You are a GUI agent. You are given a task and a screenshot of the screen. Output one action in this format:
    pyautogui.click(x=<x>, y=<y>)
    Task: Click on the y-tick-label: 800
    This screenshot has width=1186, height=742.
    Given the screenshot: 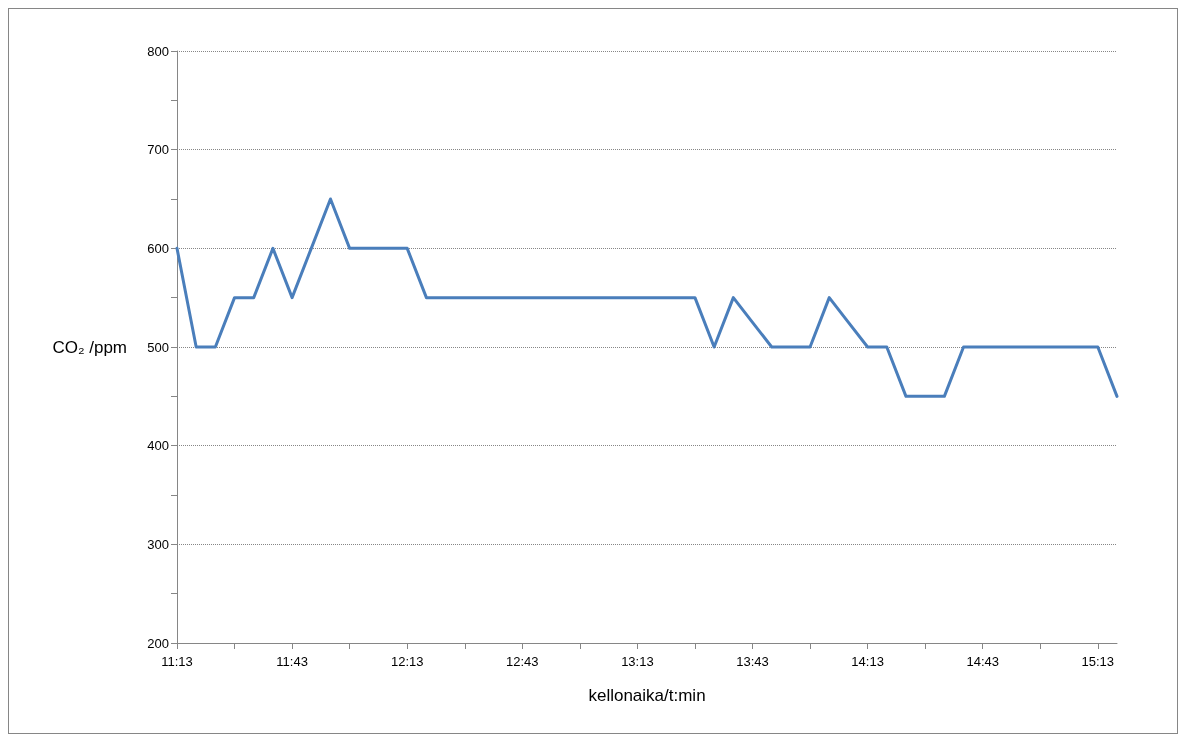 What is the action you would take?
    pyautogui.click(x=158, y=51)
    